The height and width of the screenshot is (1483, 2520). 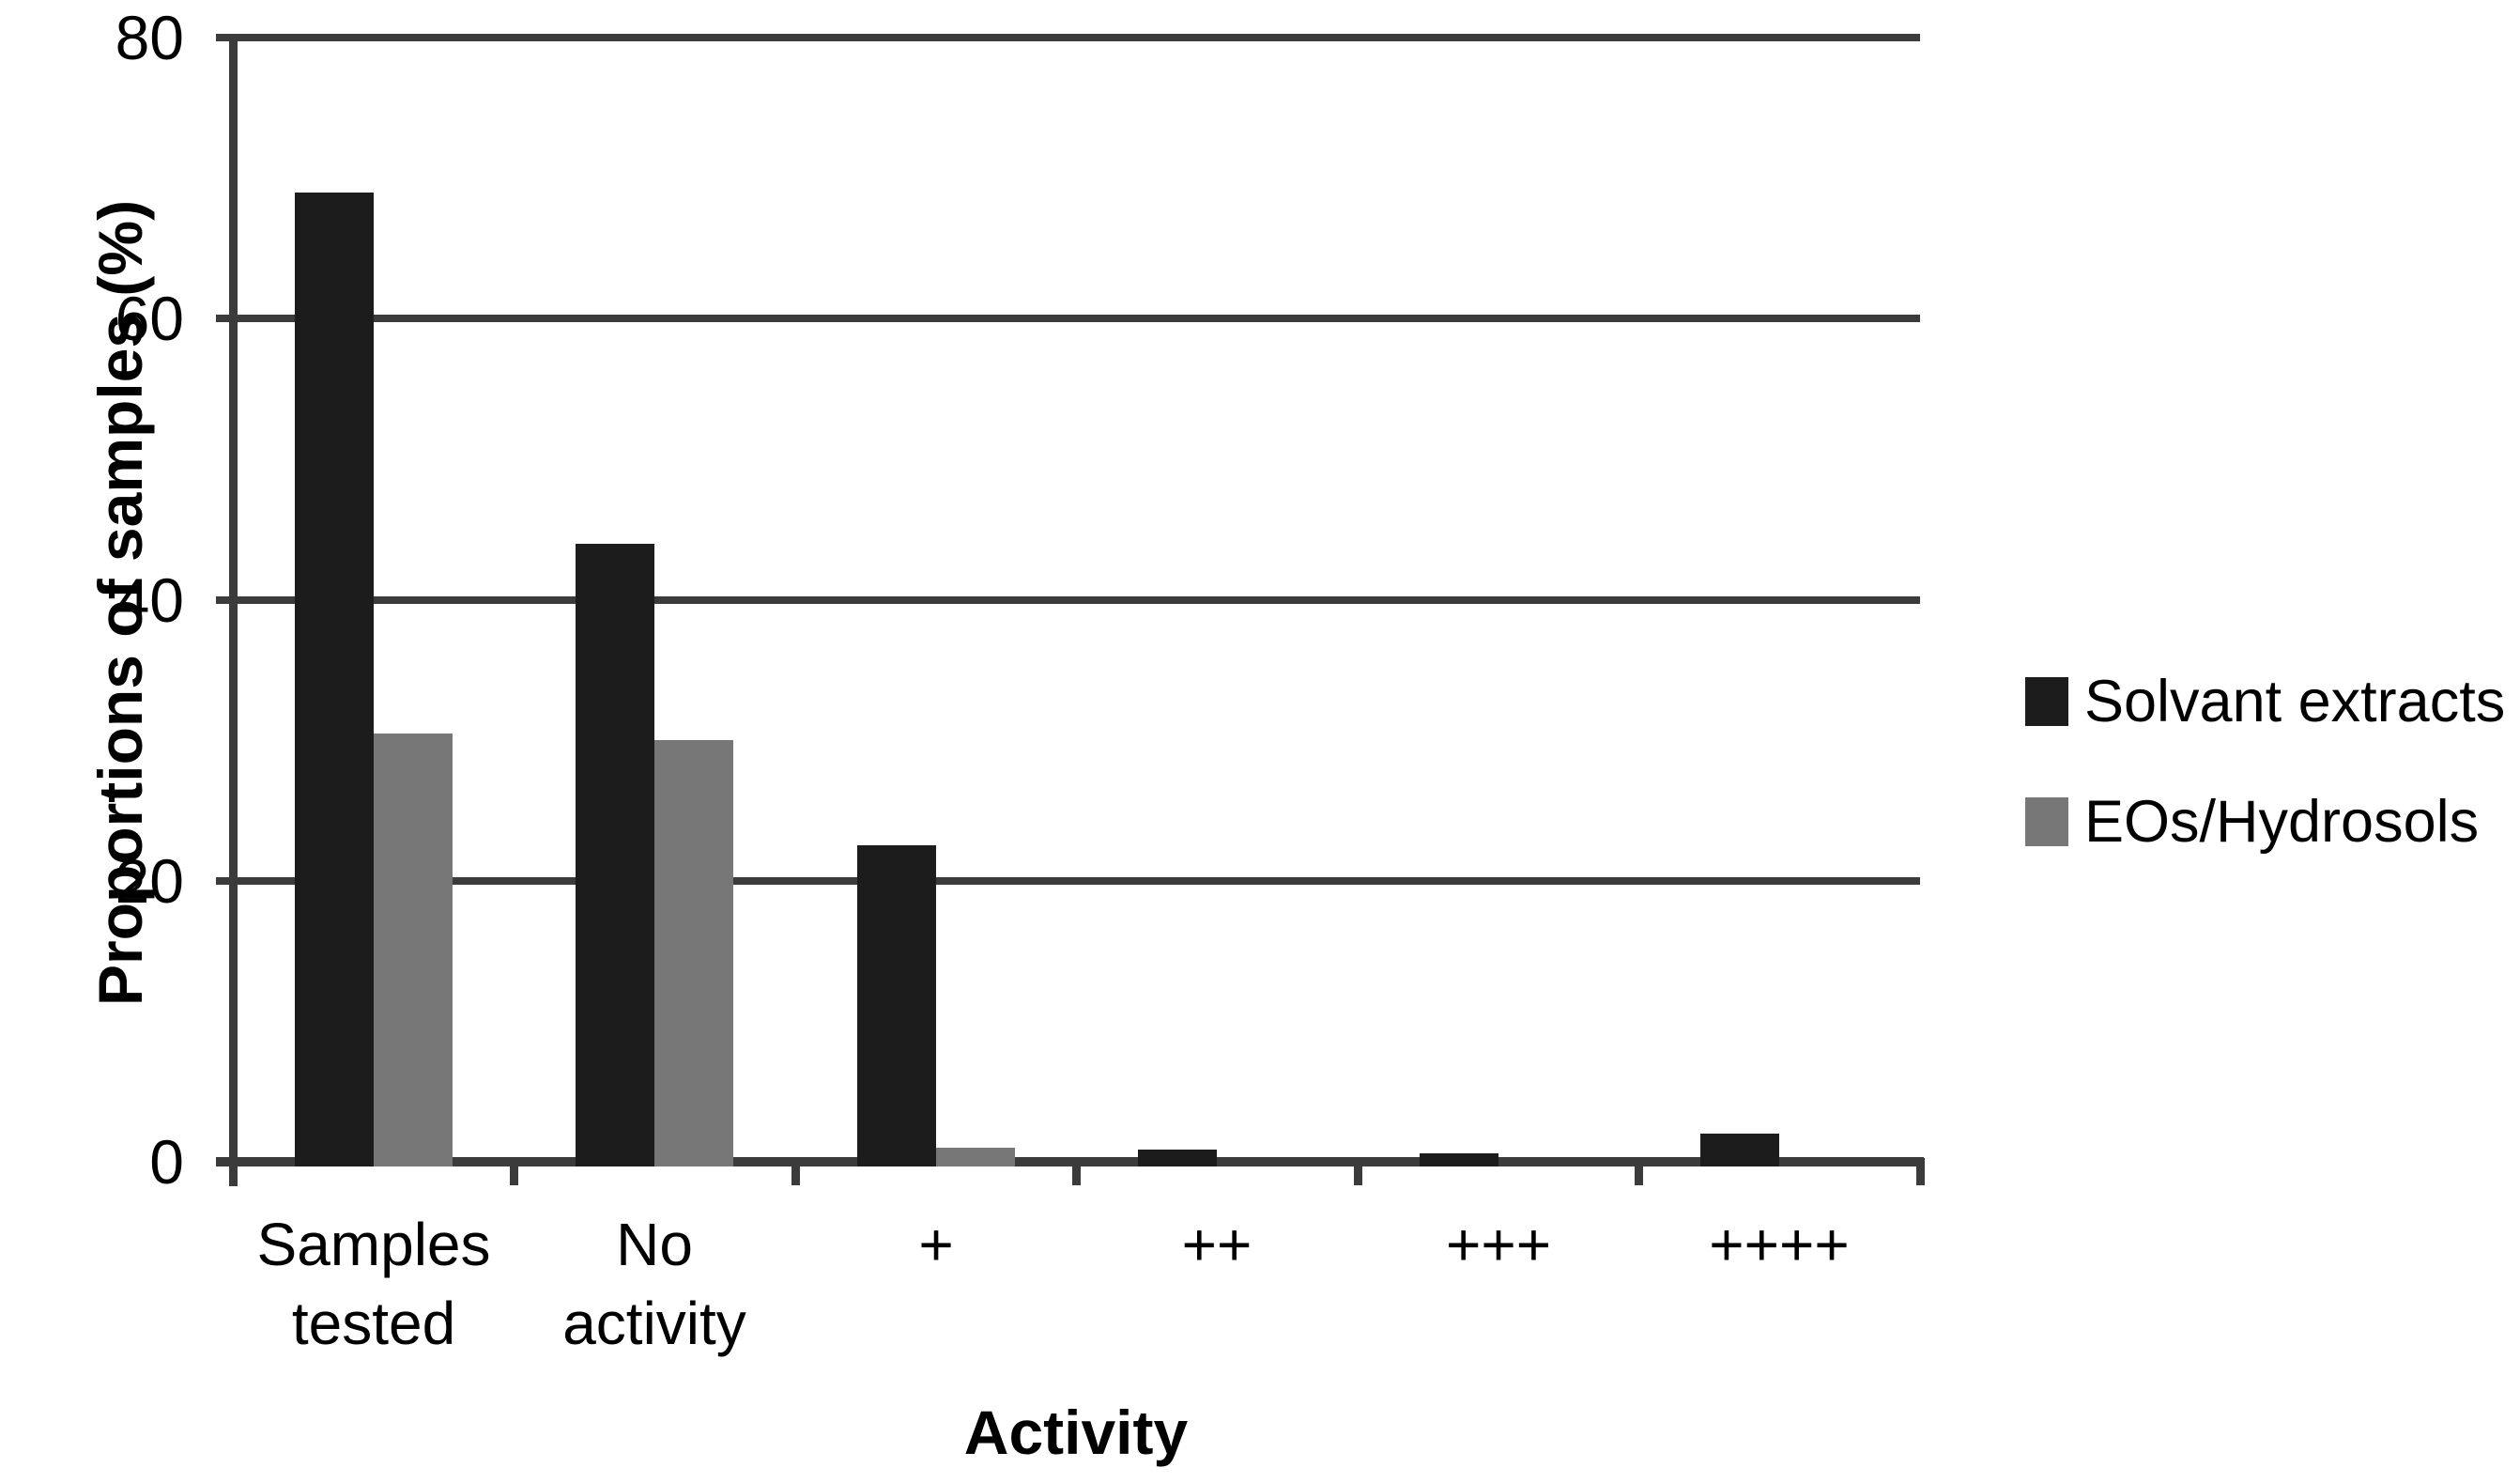 I want to click on y-tick-label-0: 0, so click(x=166, y=1162).